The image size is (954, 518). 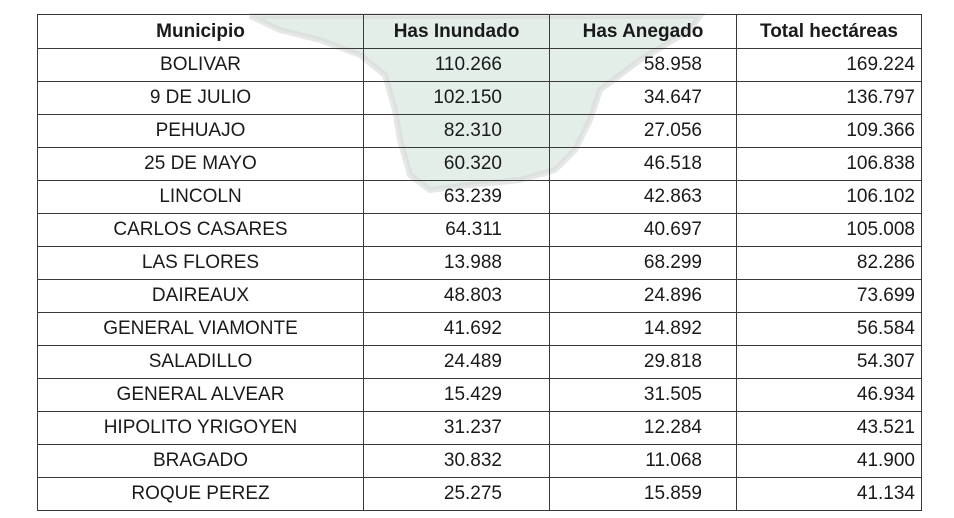 What do you see at coordinates (829, 362) in the screenshot?
I see `cell-total: 54.307` at bounding box center [829, 362].